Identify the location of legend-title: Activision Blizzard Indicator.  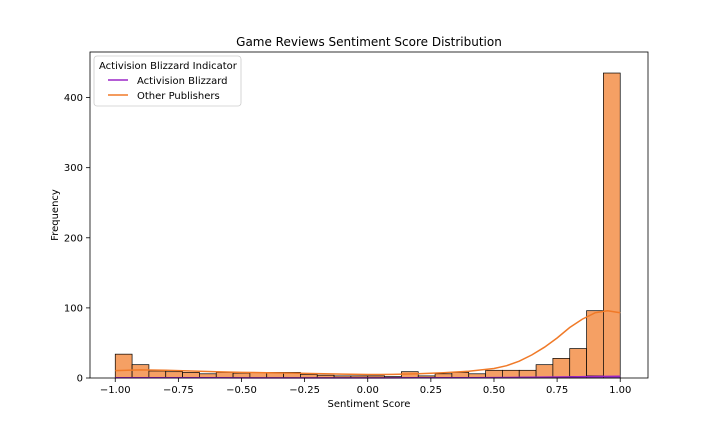
(168, 66).